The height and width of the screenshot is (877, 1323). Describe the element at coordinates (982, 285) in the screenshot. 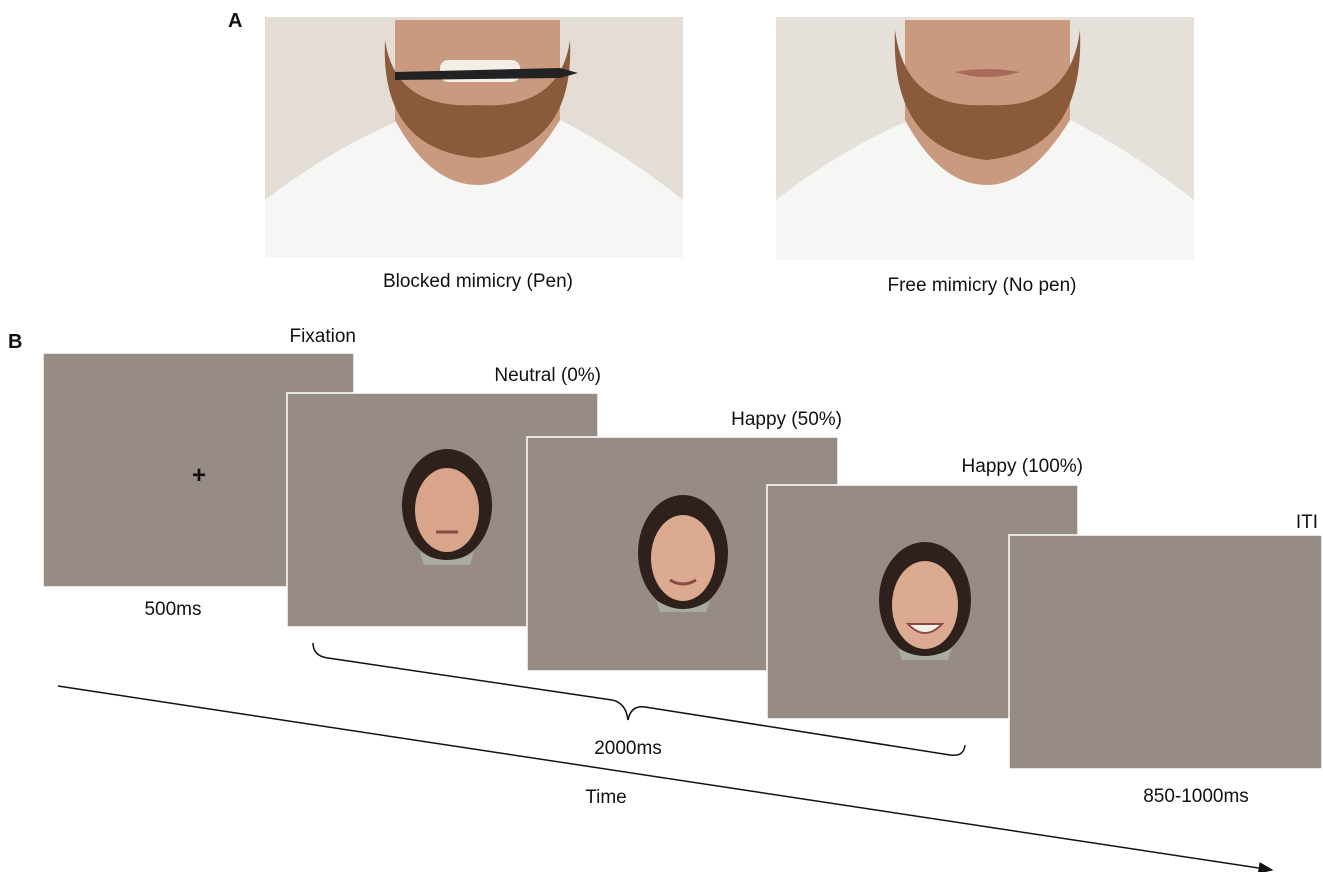

I see `caption: Free mimicry (No pen)` at that location.